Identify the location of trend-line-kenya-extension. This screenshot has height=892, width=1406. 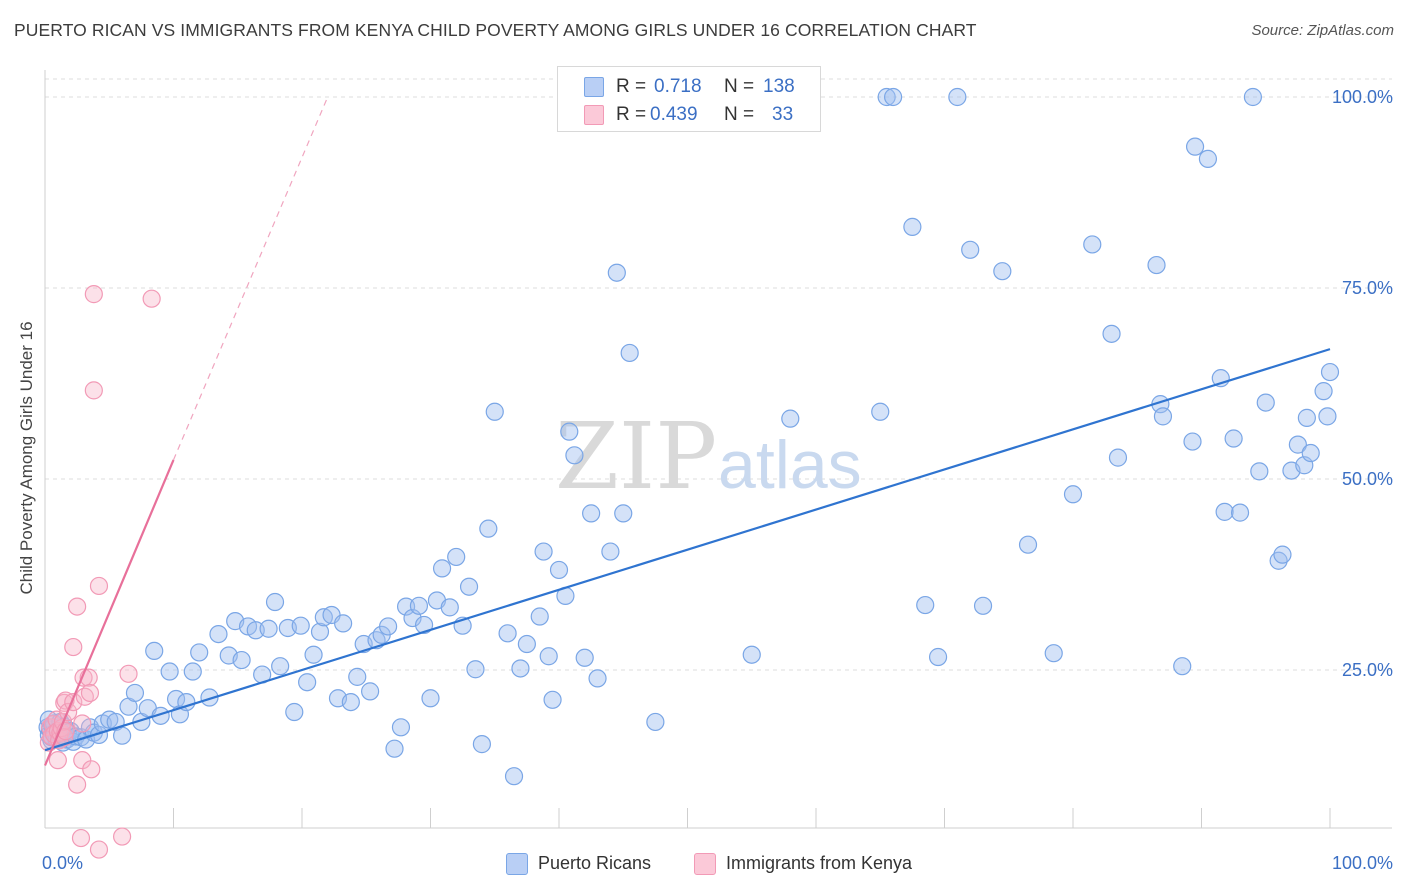
(250, 278).